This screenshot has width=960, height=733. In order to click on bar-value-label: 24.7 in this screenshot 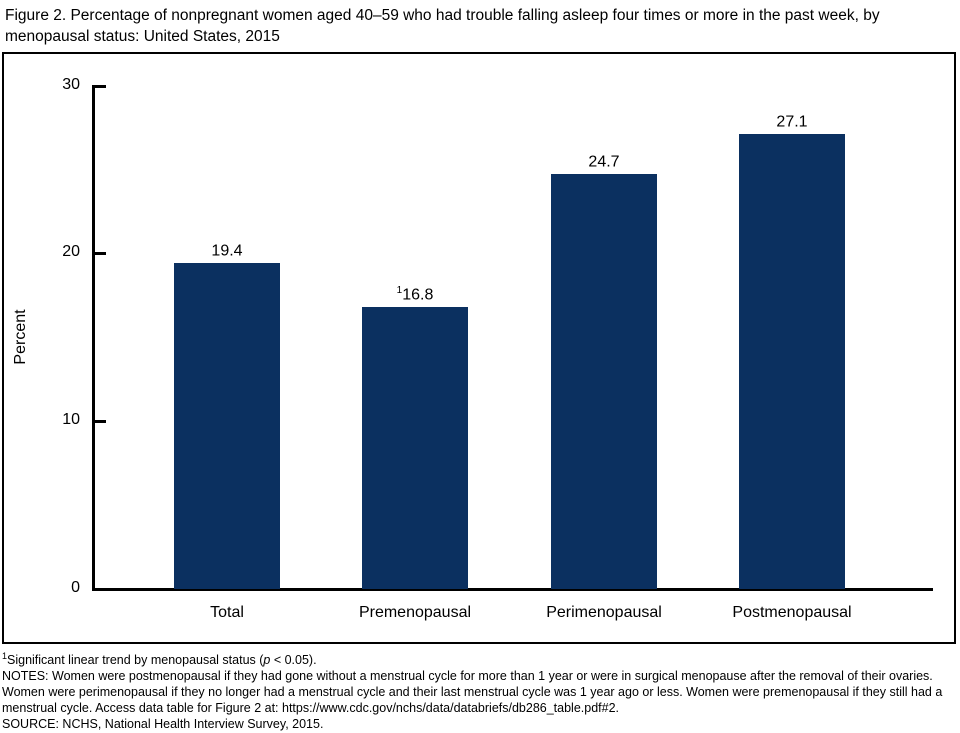, I will do `click(603, 160)`.